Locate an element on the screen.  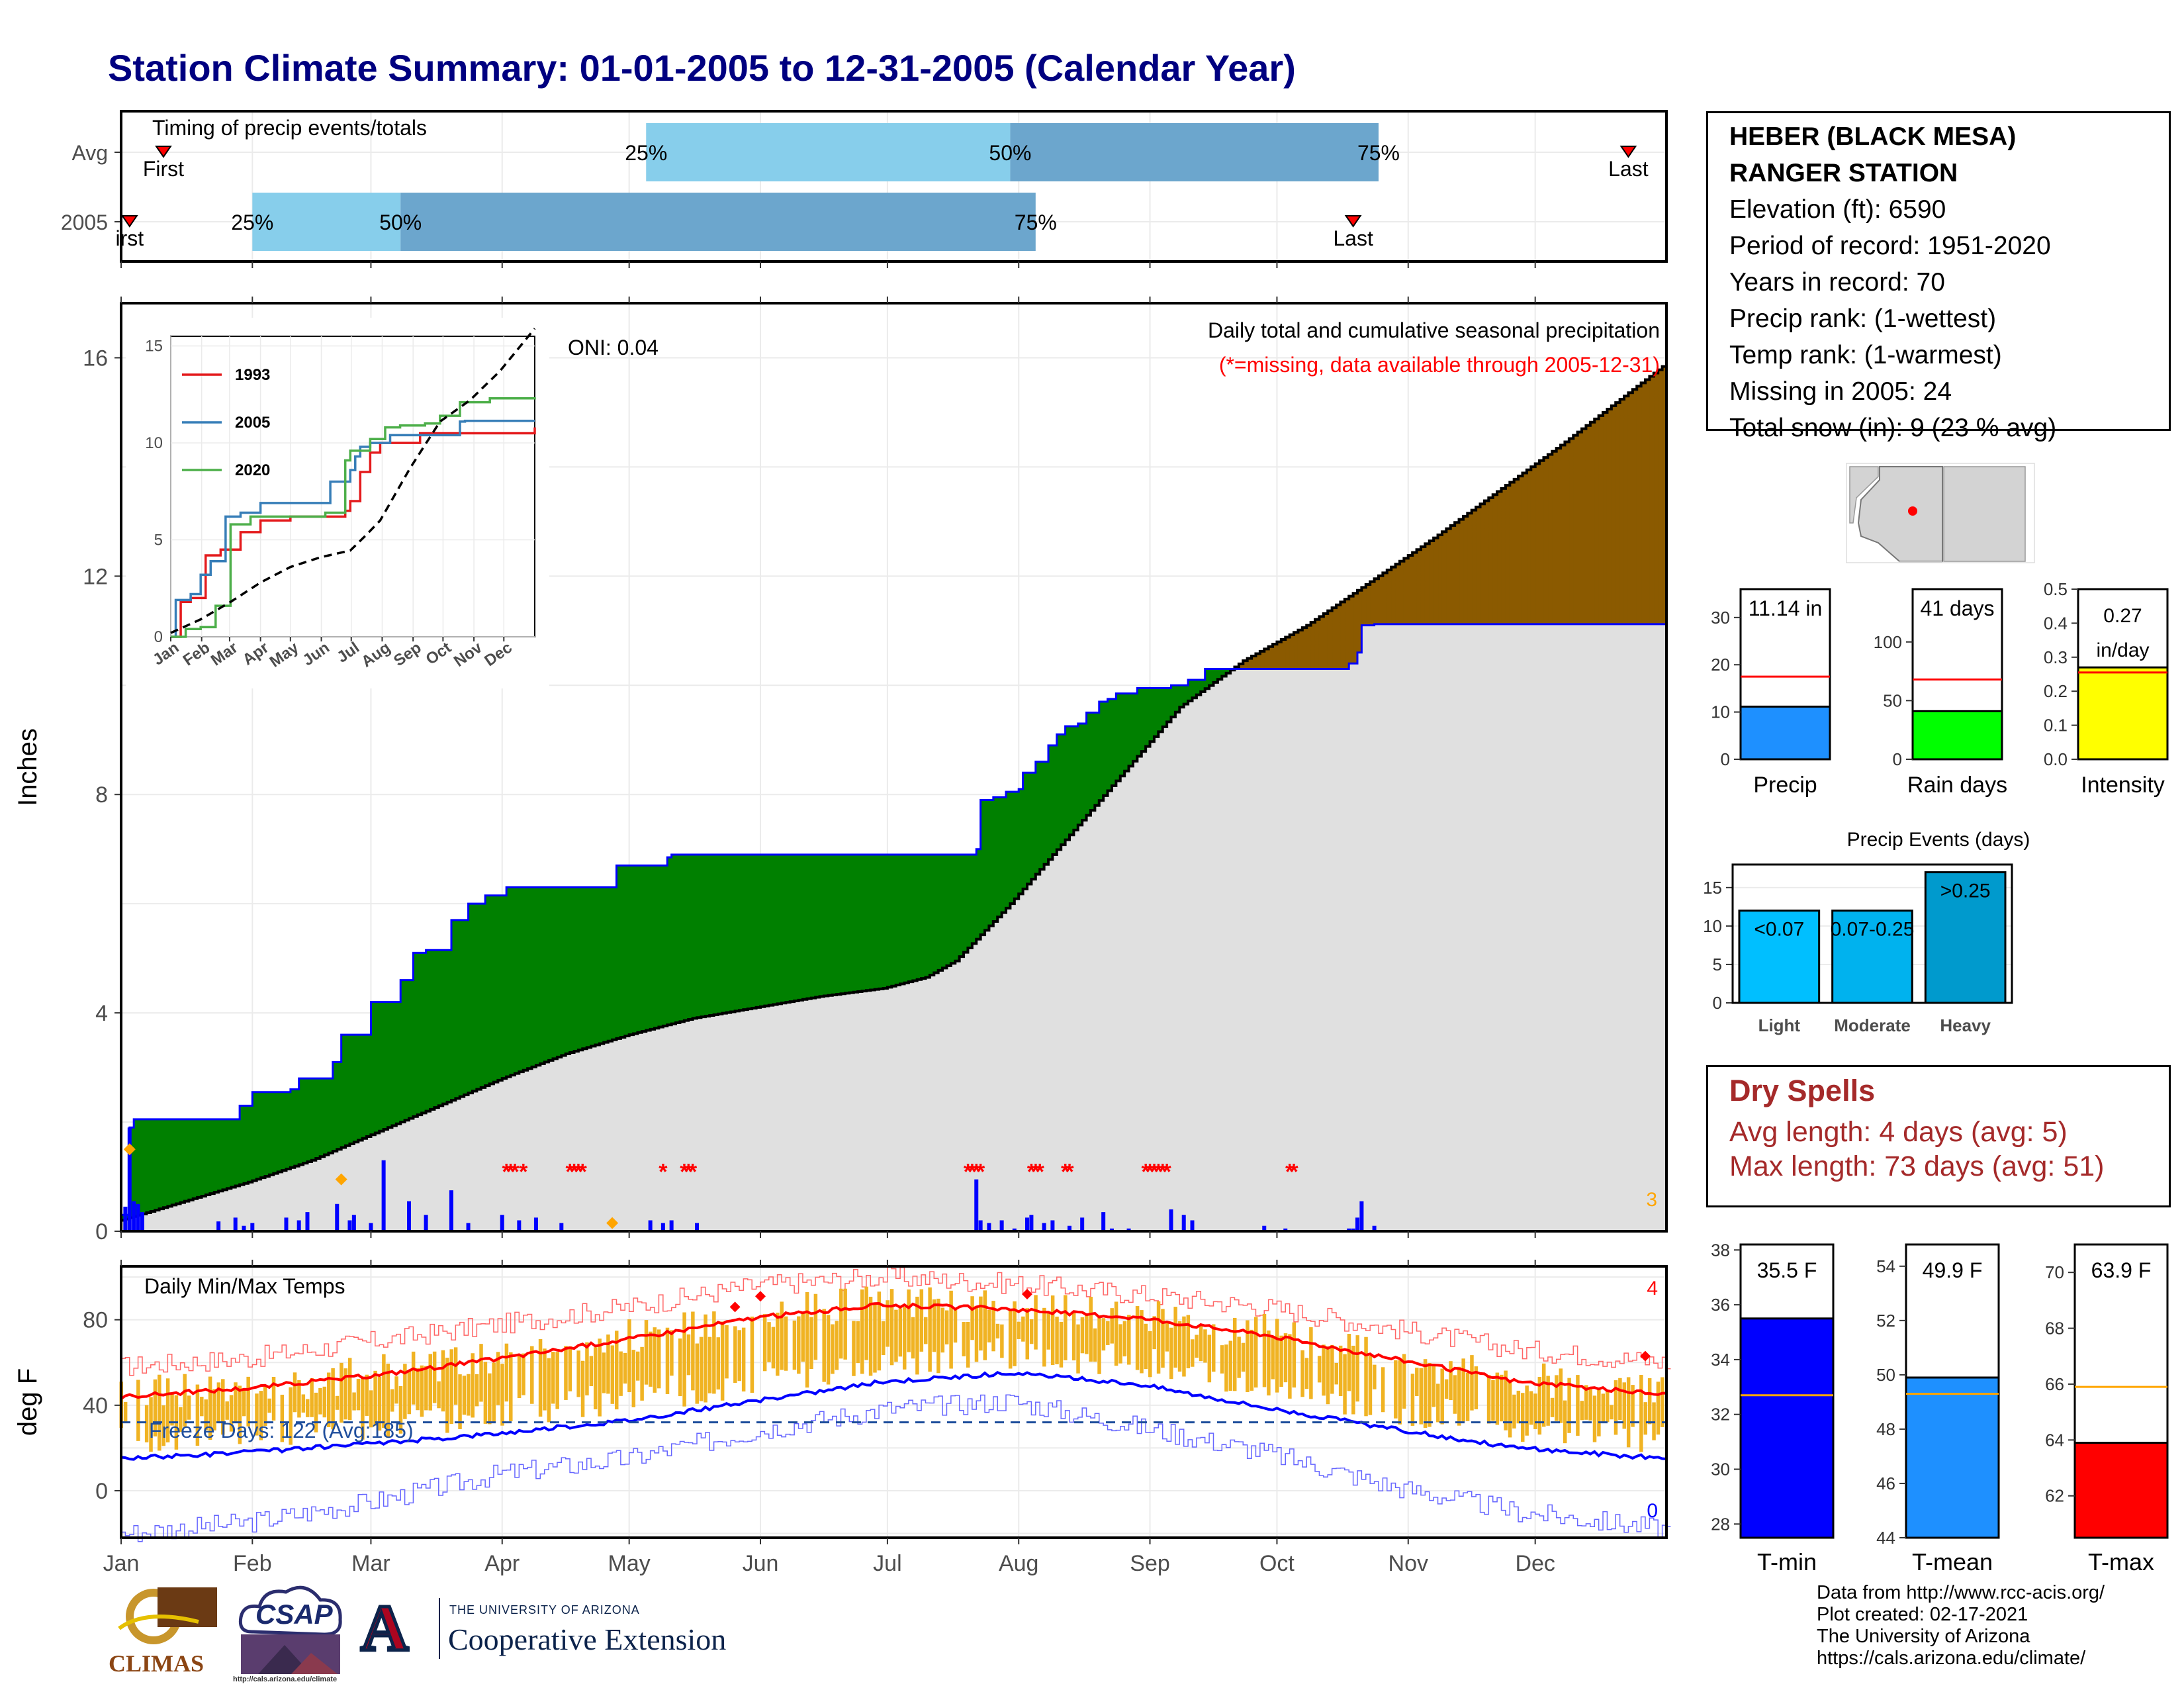
precip-events-ytick-label: 15 is located at coordinates (1712, 888).